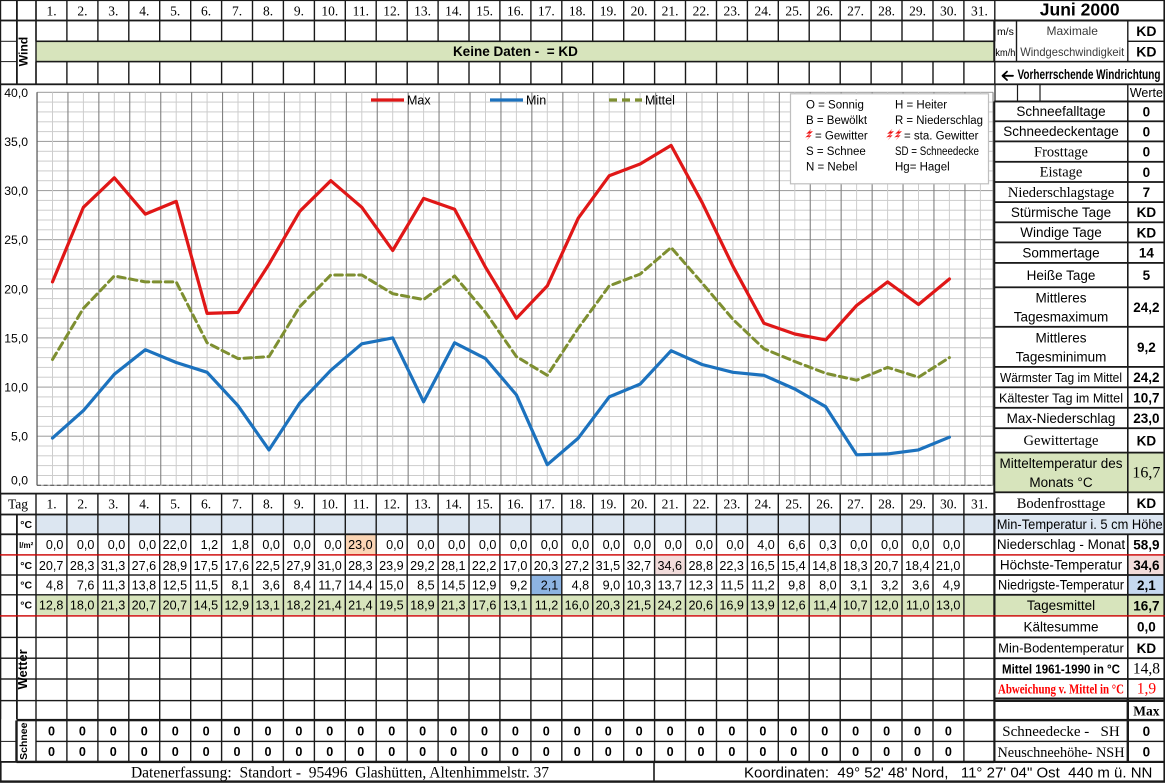 Image resolution: width=1165 pixels, height=784 pixels. I want to click on svg-text: Wetter, so click(22, 669).